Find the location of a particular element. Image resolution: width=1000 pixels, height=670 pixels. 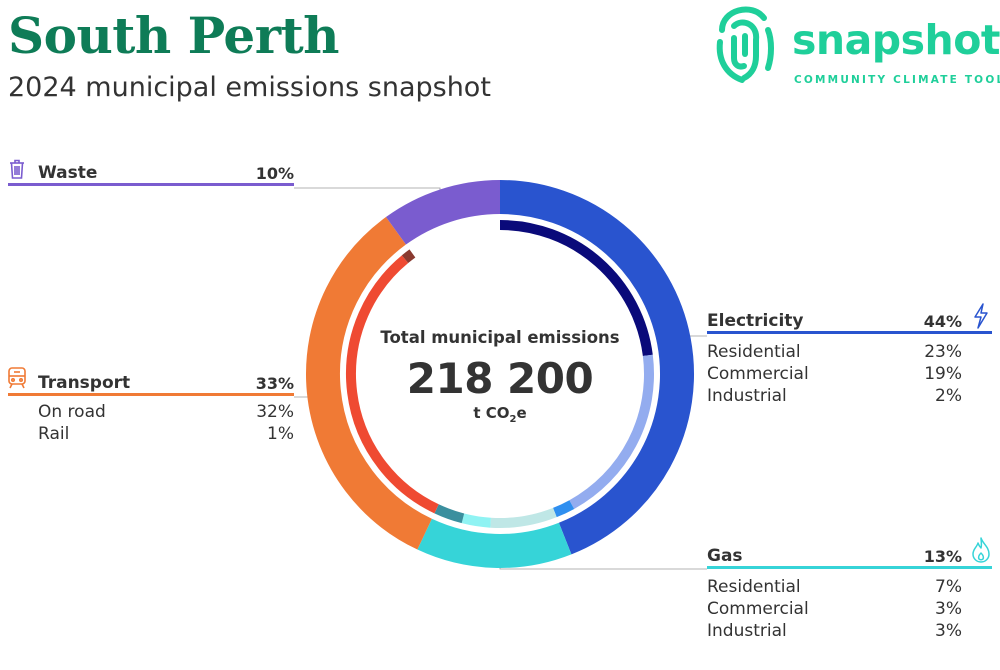

subsector-value: 2% is located at coordinates (948, 396).